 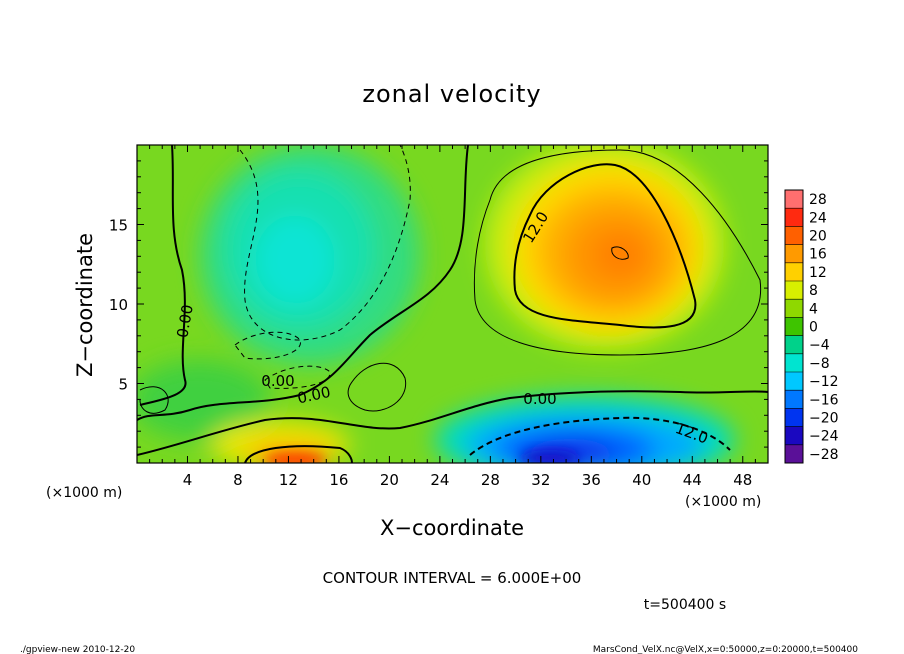 I want to click on colorbar-label: −4, so click(x=819, y=346).